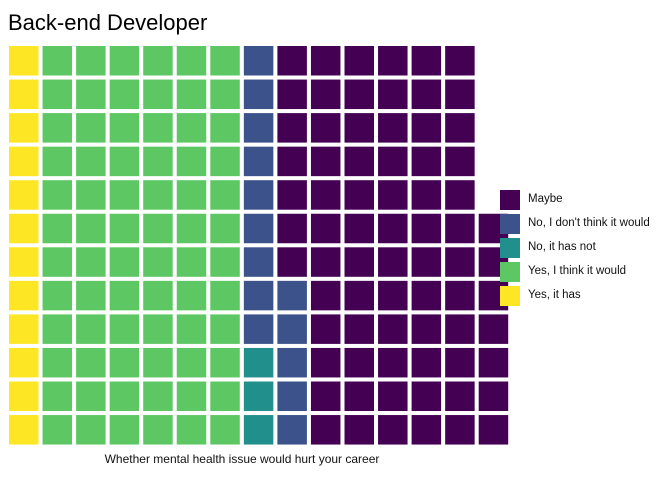 This screenshot has width=672, height=480. I want to click on legend-key-maybe, so click(510, 200).